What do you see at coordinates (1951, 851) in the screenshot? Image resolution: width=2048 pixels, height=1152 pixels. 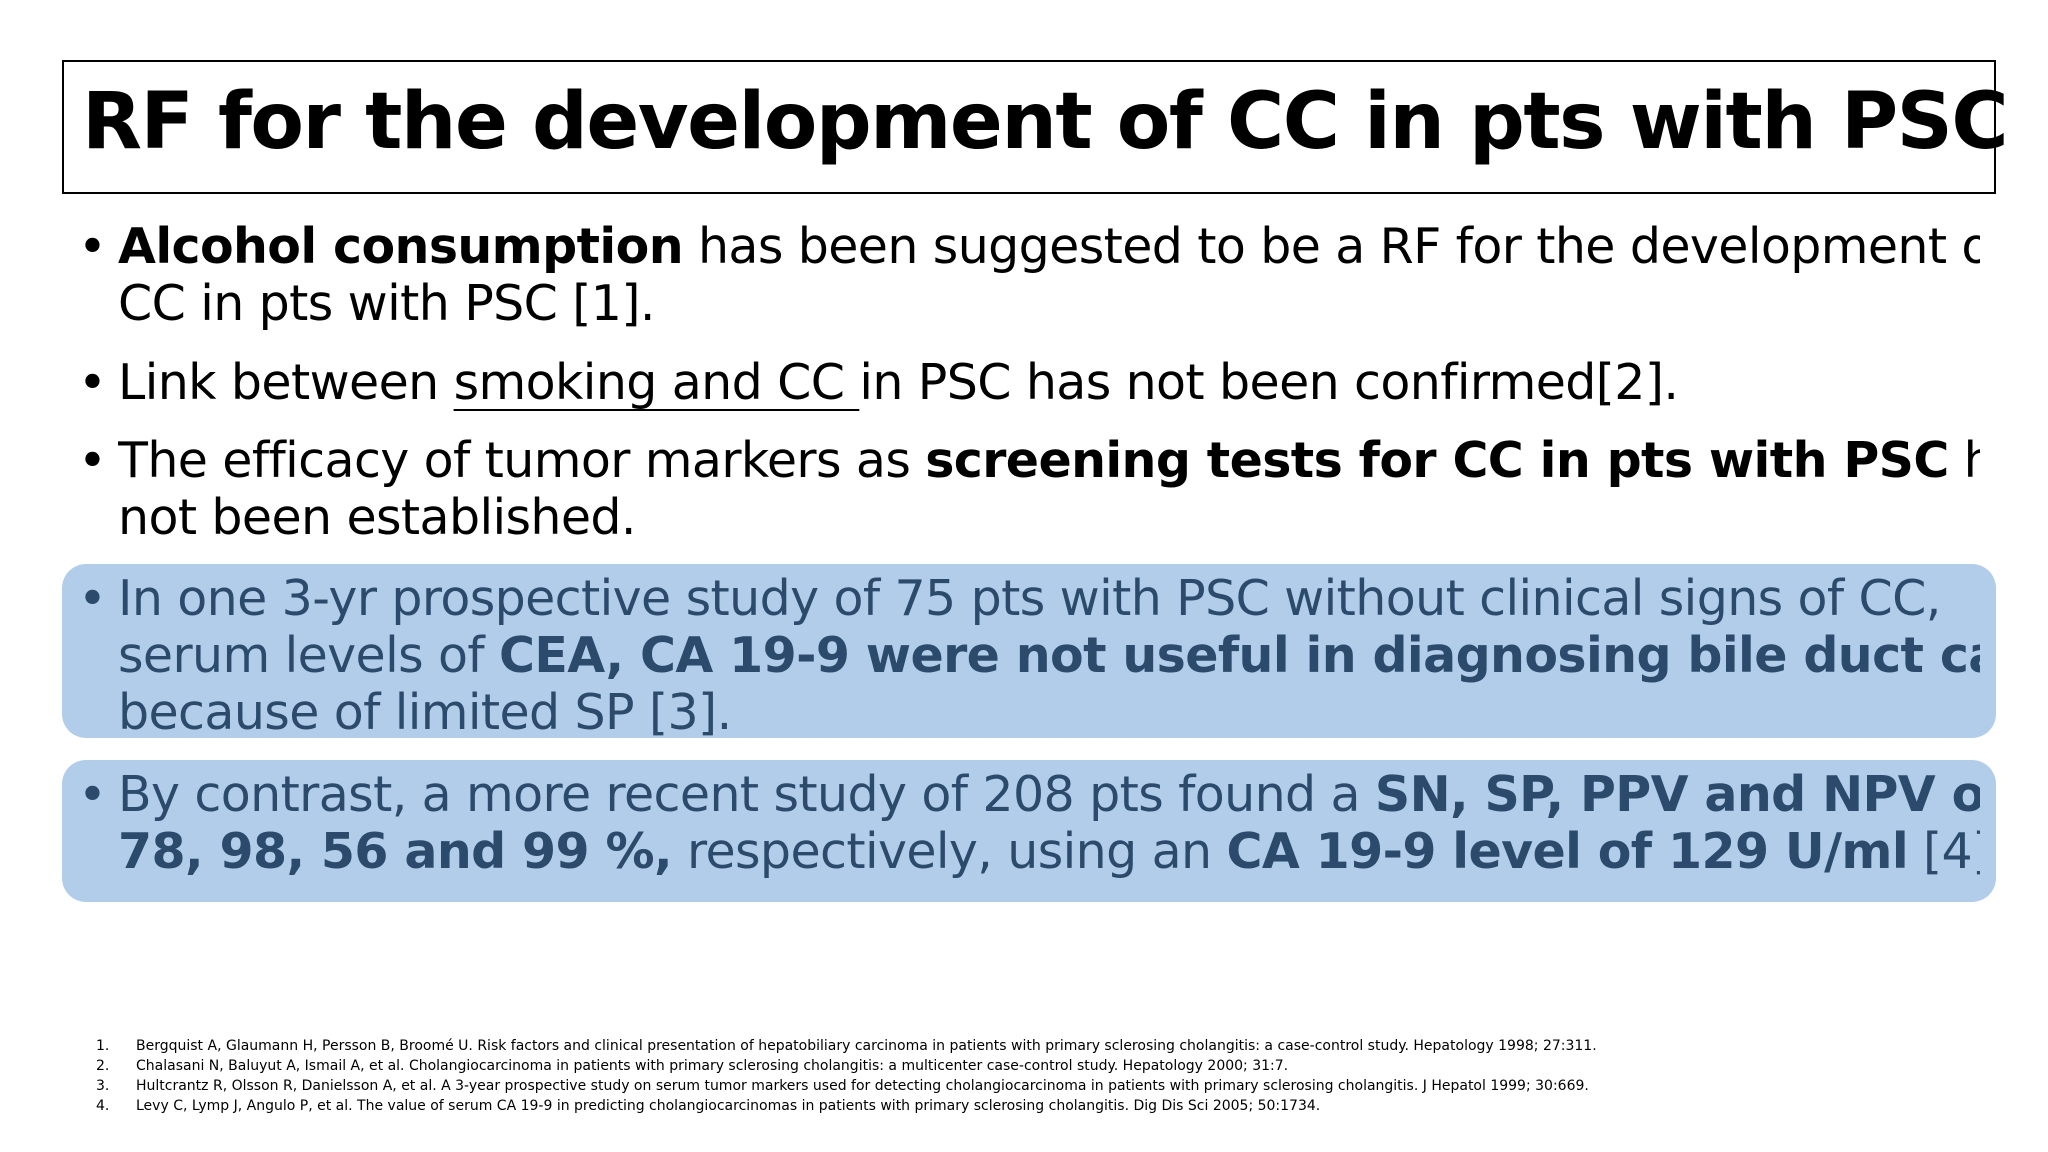 I see `text: [4].` at bounding box center [1951, 851].